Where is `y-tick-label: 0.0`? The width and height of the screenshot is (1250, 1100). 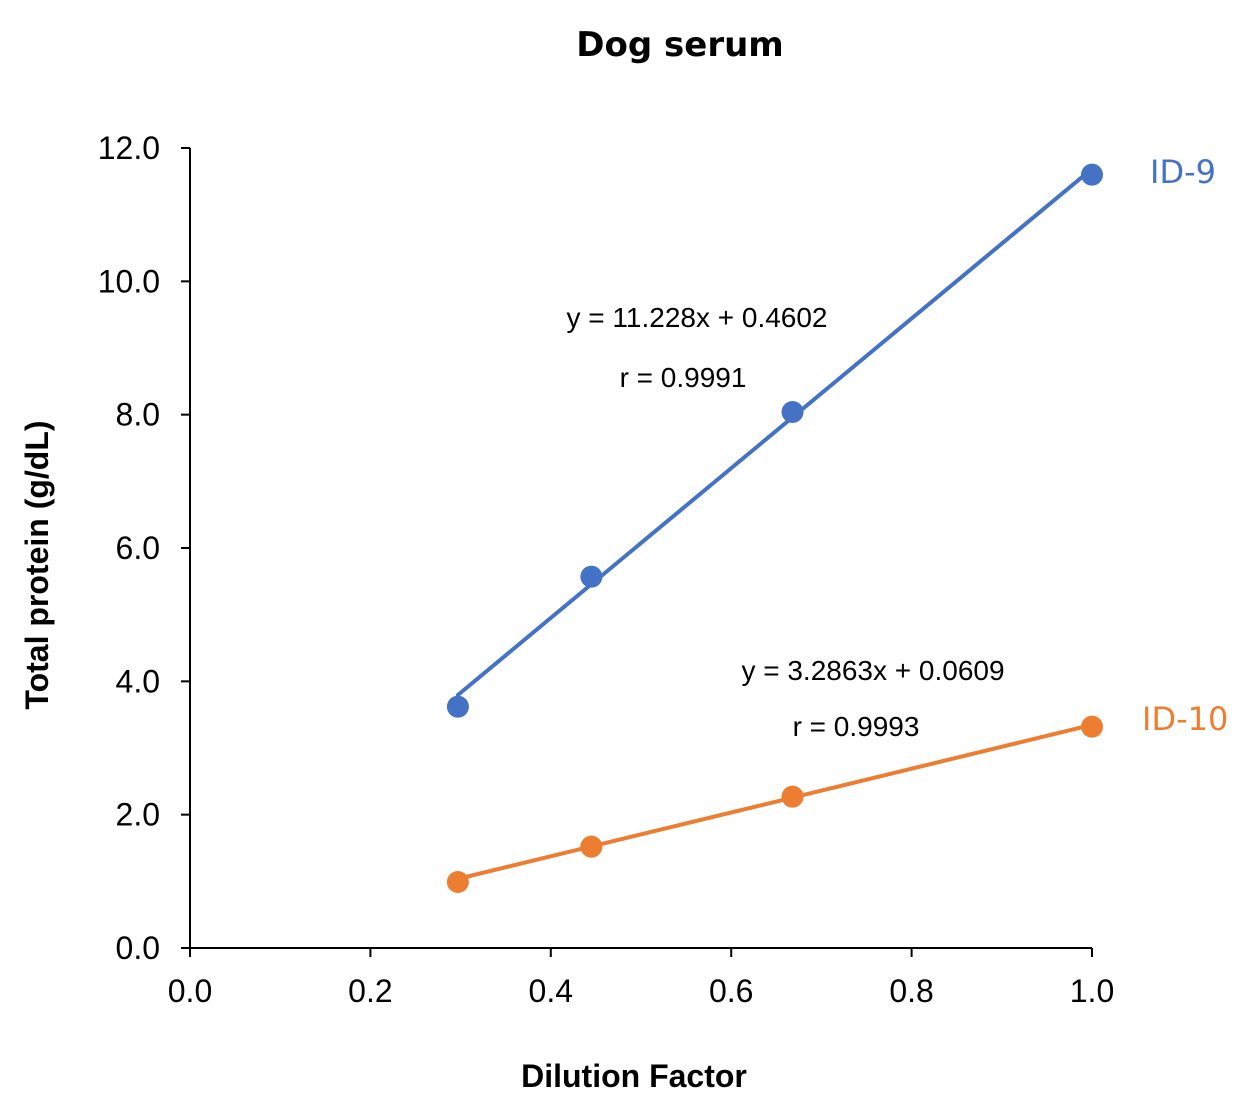
y-tick-label: 0.0 is located at coordinates (138, 948).